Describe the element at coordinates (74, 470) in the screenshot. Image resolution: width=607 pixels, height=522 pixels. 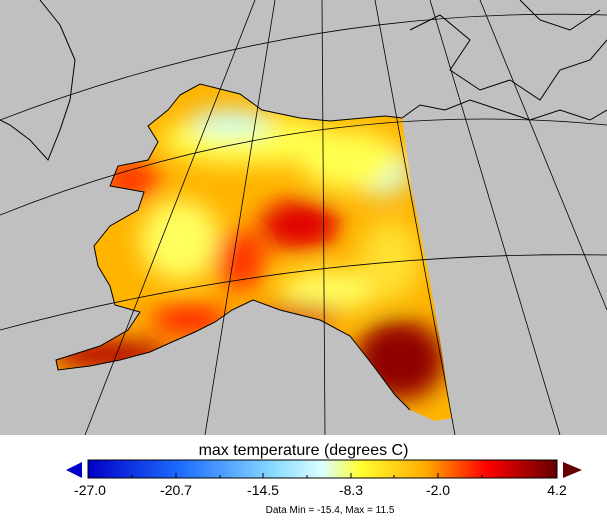
I see `colorbar-extend-low-arrow` at that location.